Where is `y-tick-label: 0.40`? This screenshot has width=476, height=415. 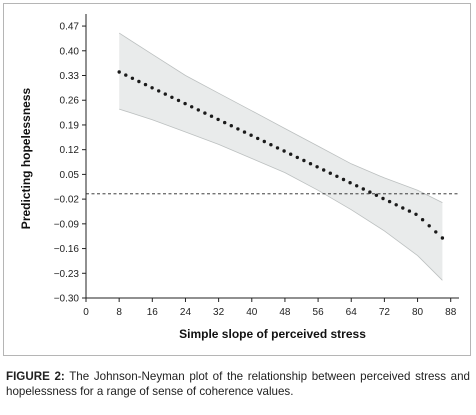
y-tick-label: 0.40 is located at coordinates (70, 51).